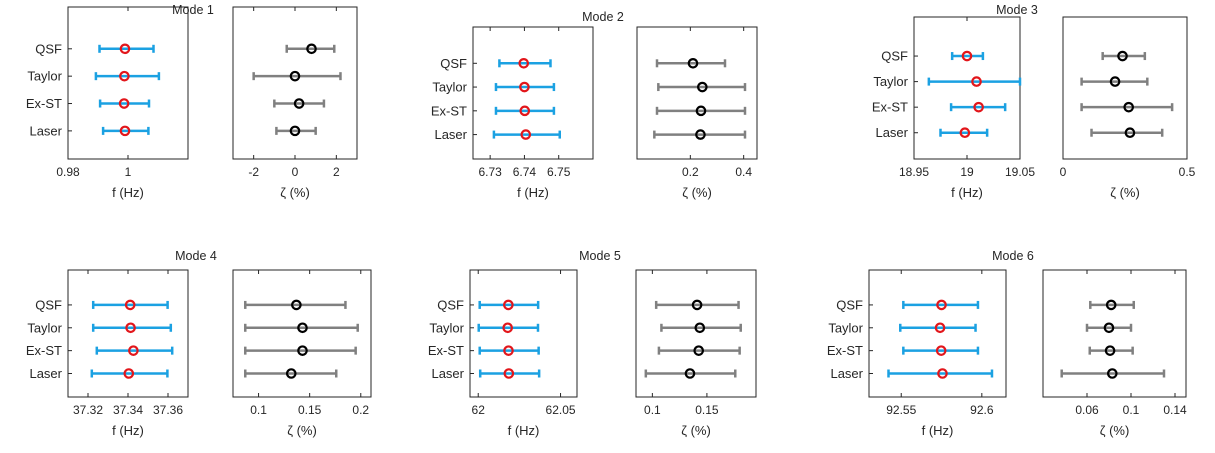  I want to click on chart-0-damp-panel: -2 0 2 ζ (%), so click(295, 103).